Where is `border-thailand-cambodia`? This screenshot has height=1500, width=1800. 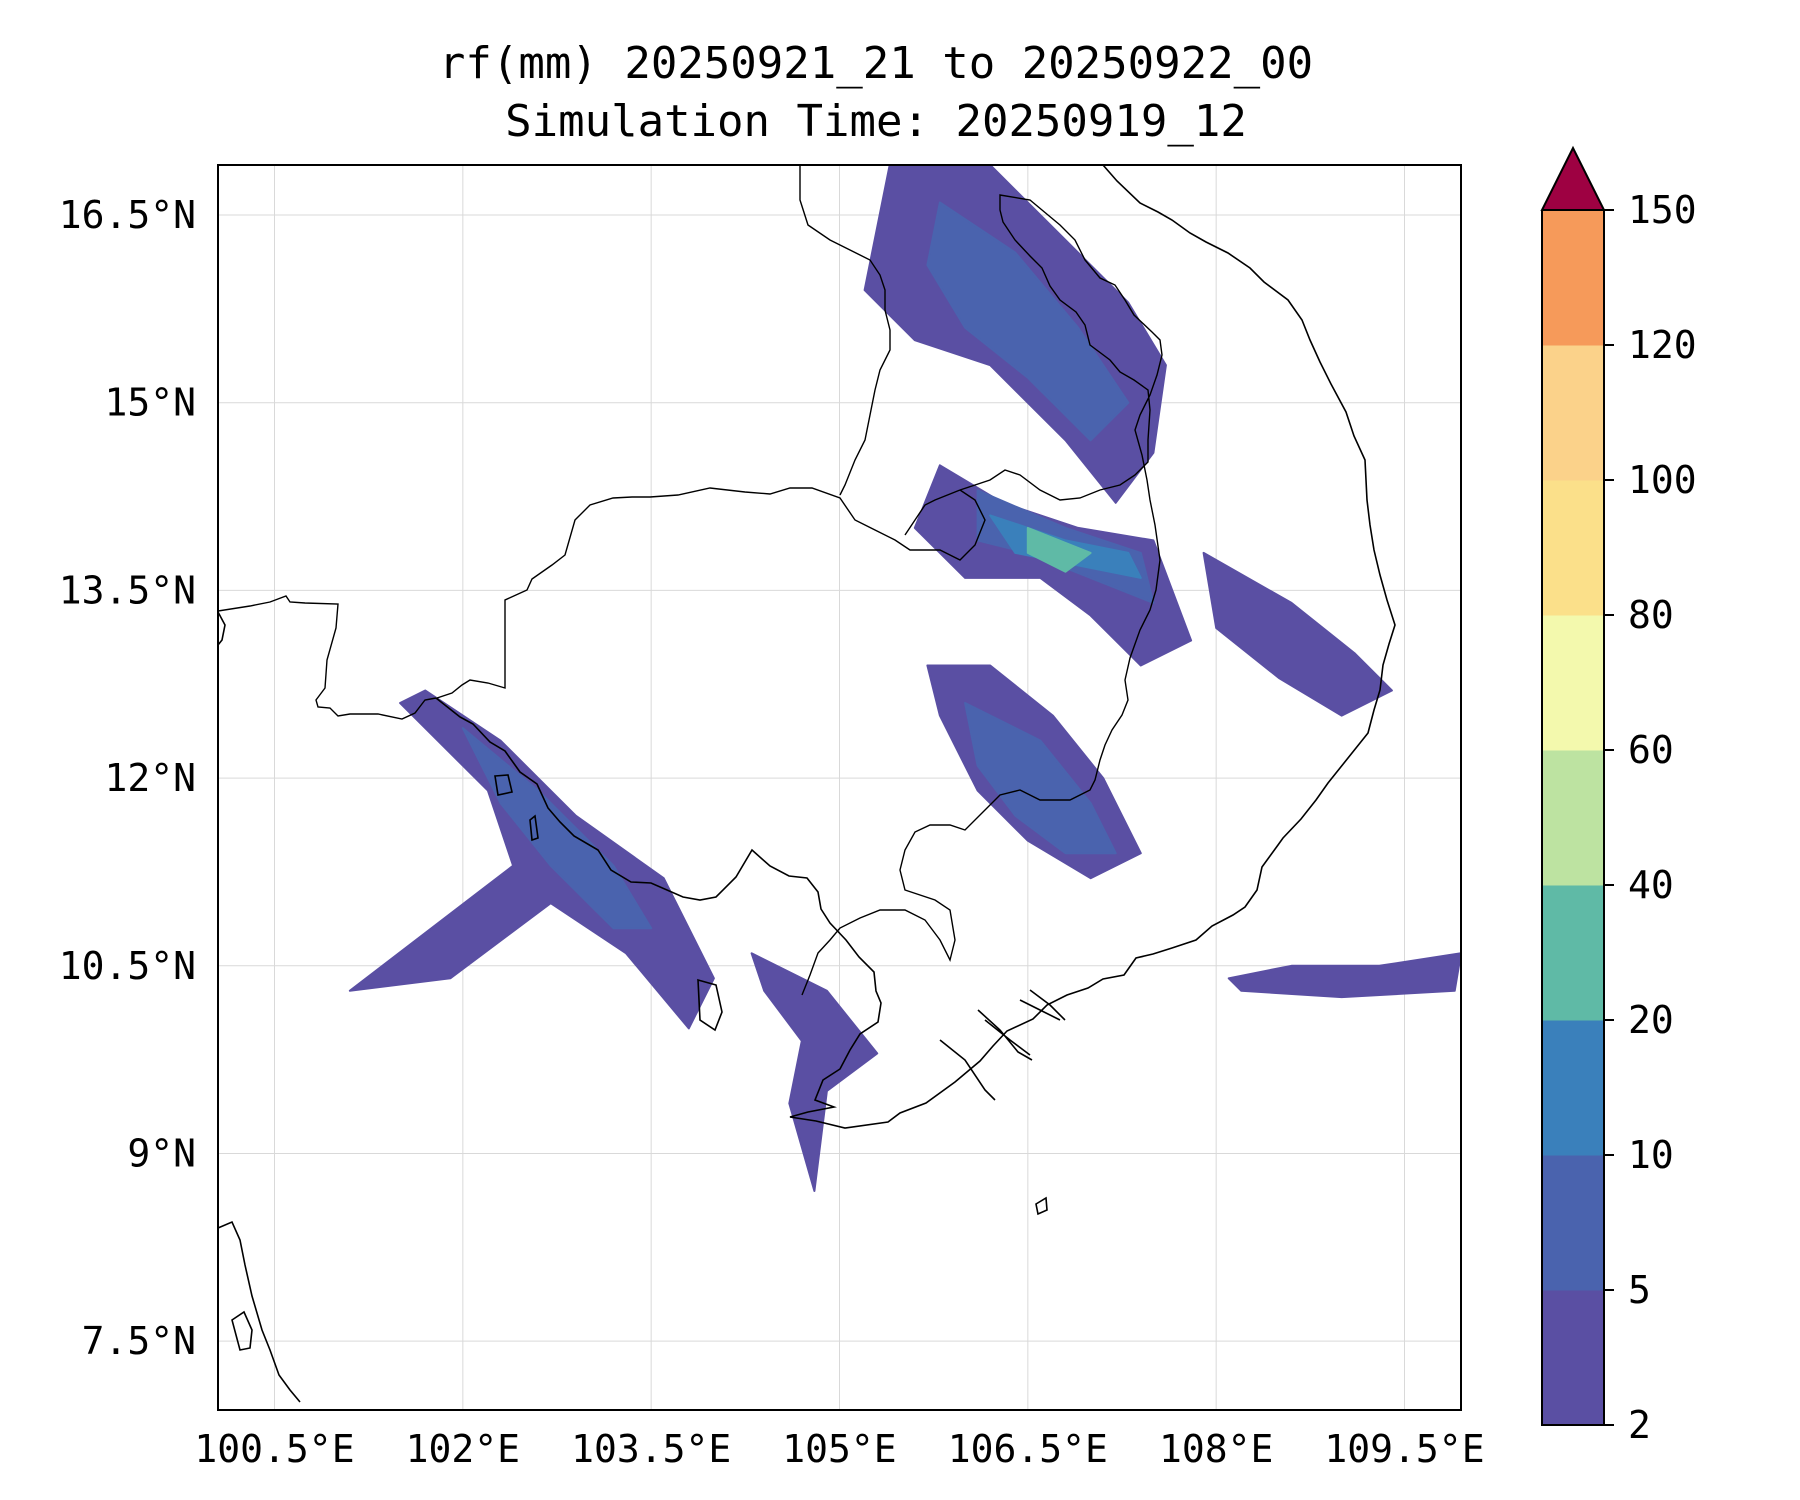
border-thailand-cambodia is located at coordinates (602, 603).